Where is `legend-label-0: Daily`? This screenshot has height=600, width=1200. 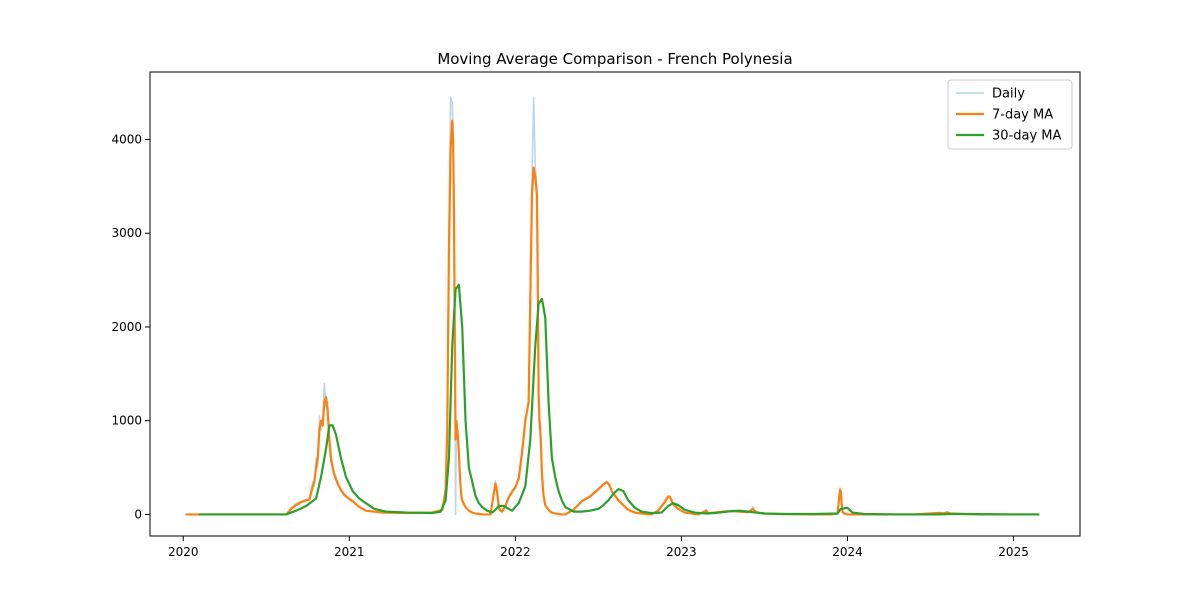
legend-label-0: Daily is located at coordinates (1008, 94).